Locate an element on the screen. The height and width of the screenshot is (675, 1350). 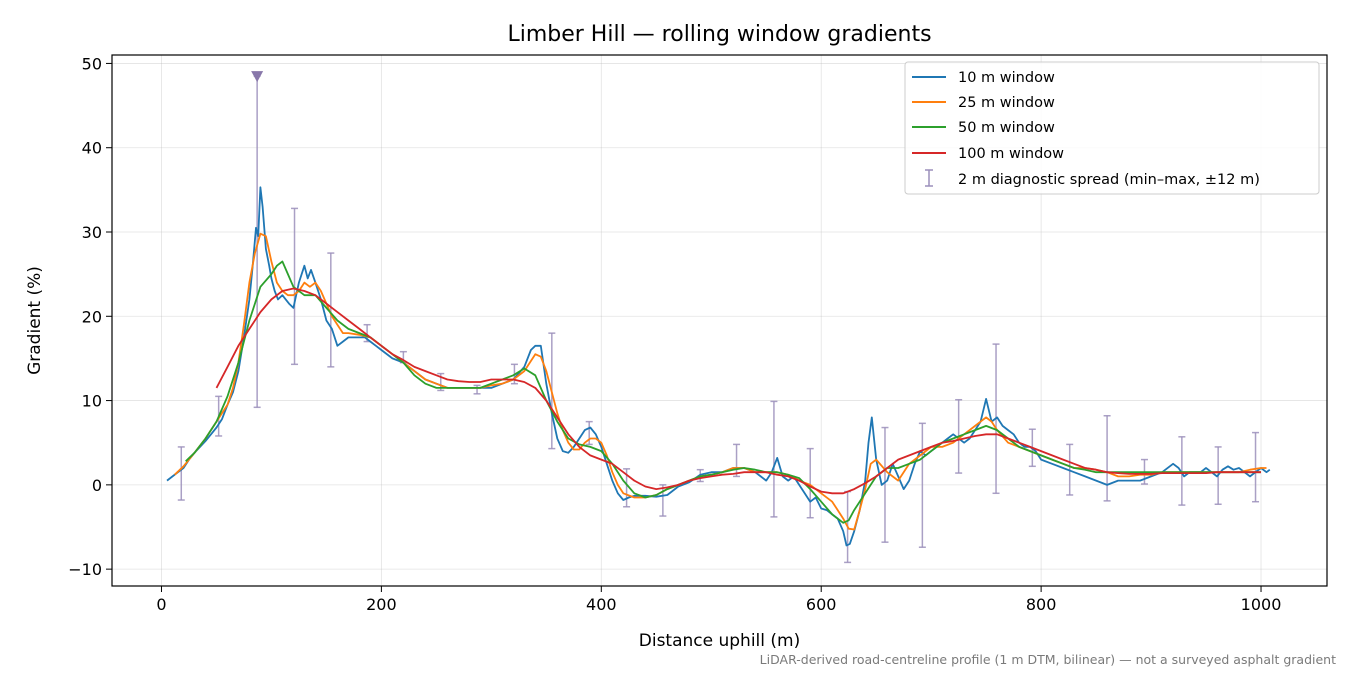
y-tick-label: 30 is located at coordinates (92, 232).